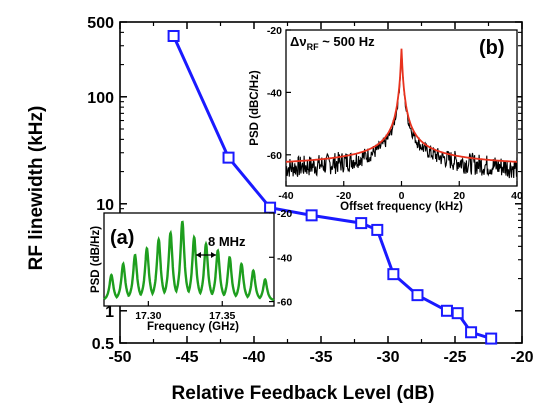 This screenshot has height=405, width=544. What do you see at coordinates (284, 303) in the screenshot?
I see `inset-a-y-tick-label: -60` at bounding box center [284, 303].